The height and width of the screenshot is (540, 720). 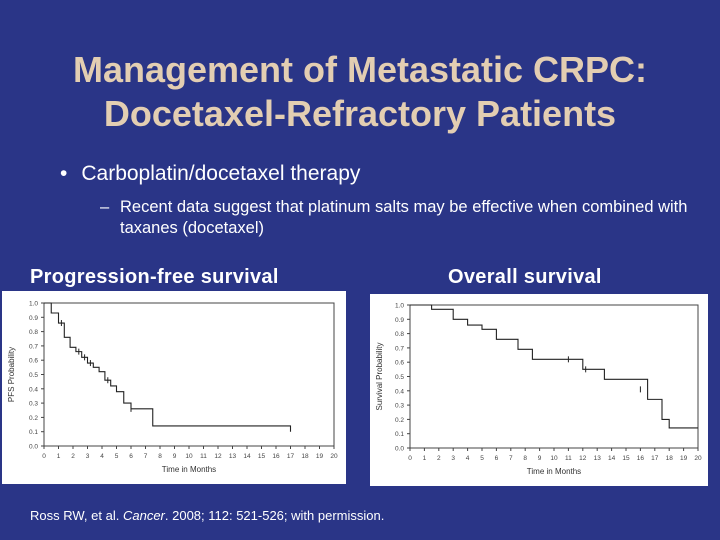 I want to click on os-xtick-label: 14, so click(x=612, y=458).